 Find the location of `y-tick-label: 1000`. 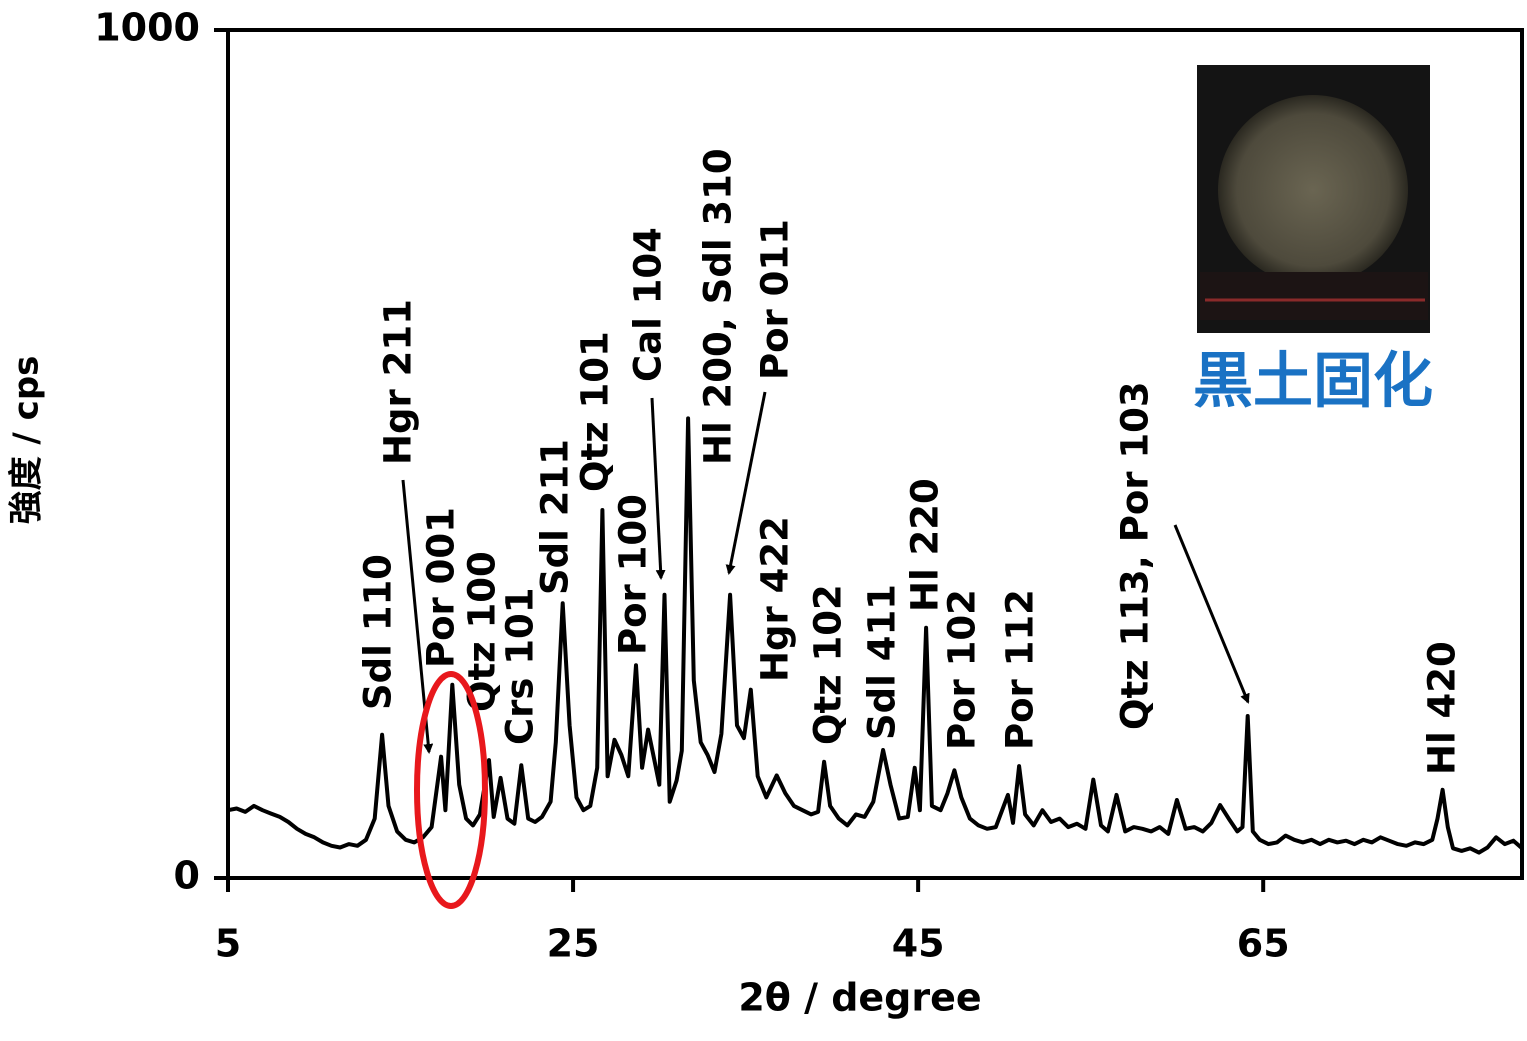

y-tick-label: 1000 is located at coordinates (147, 28).